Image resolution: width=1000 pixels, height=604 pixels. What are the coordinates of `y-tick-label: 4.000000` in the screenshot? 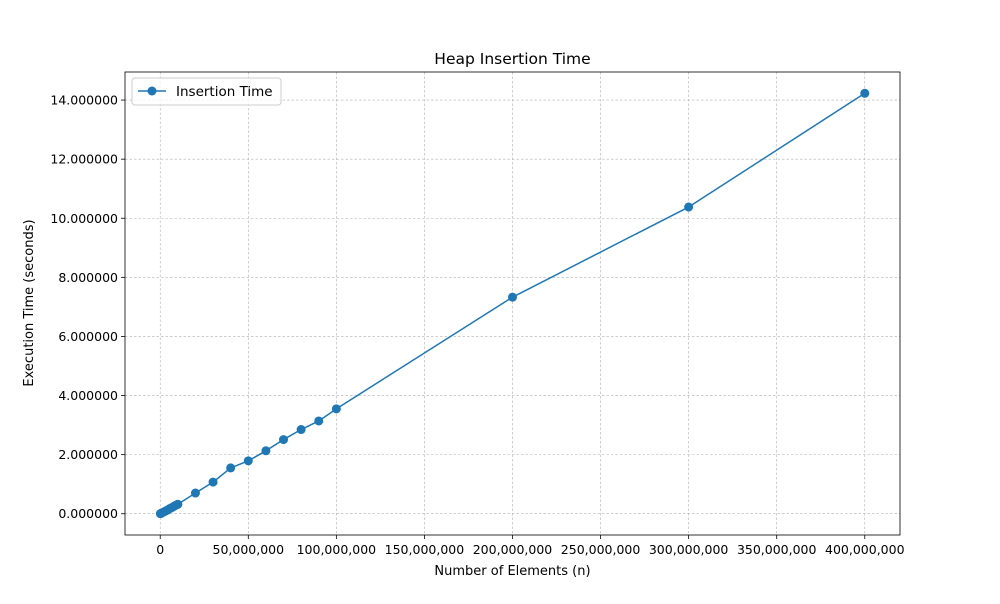 It's located at (88, 395).